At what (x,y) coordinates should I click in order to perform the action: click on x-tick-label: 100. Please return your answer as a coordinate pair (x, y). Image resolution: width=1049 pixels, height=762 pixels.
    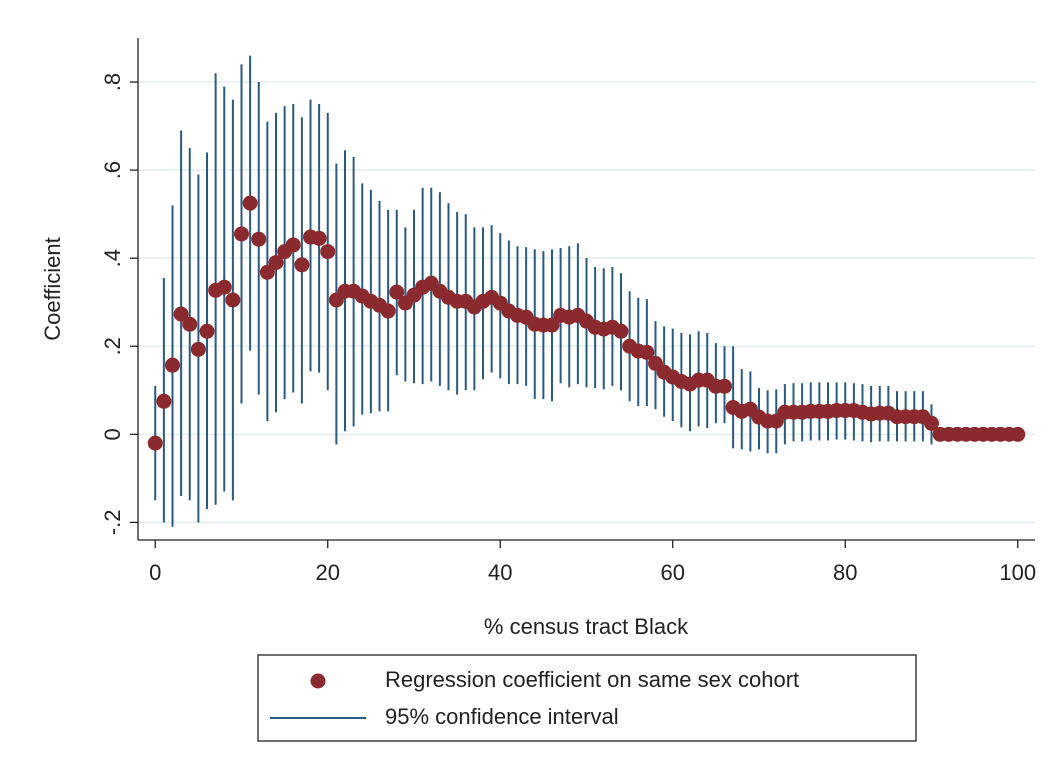
    Looking at the image, I should click on (1017, 572).